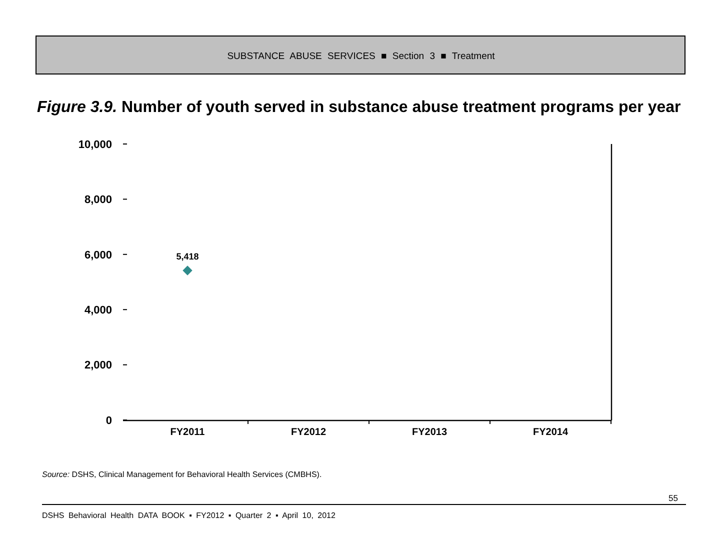 The height and width of the screenshot is (540, 720). I want to click on y-tick-label: 2,000, so click(98, 366).